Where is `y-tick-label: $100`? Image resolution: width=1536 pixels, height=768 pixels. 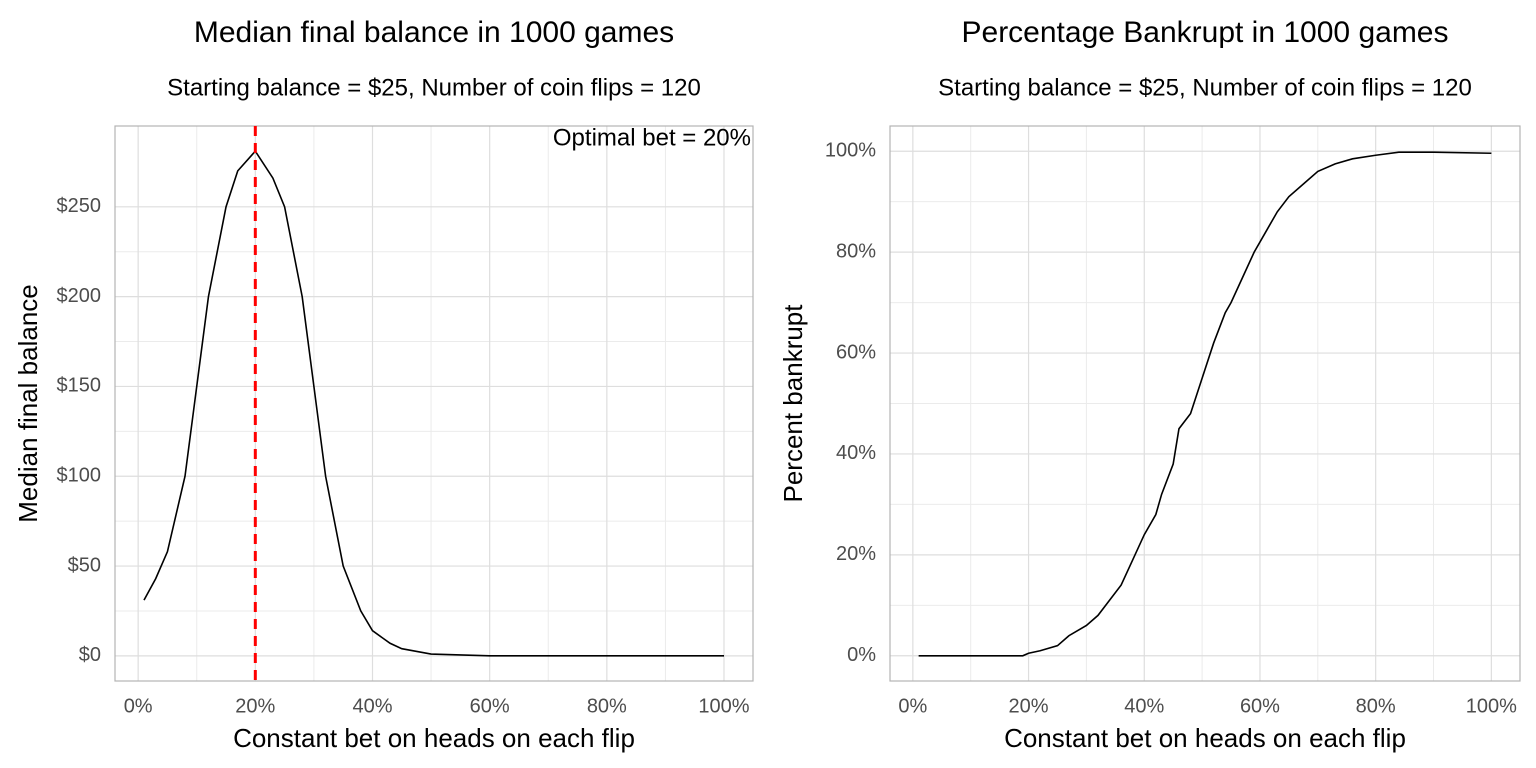 y-tick-label: $100 is located at coordinates (79, 476).